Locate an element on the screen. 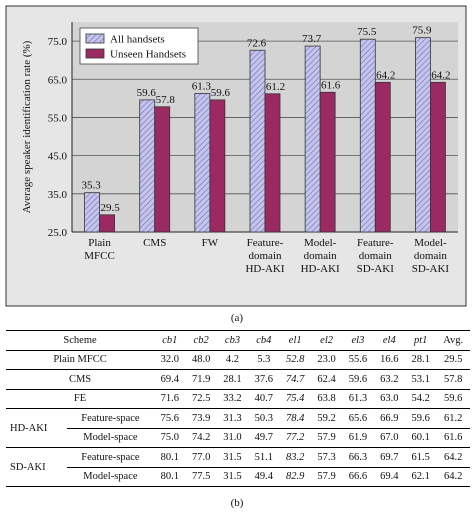  table-cell: 71.9 is located at coordinates (201, 379).